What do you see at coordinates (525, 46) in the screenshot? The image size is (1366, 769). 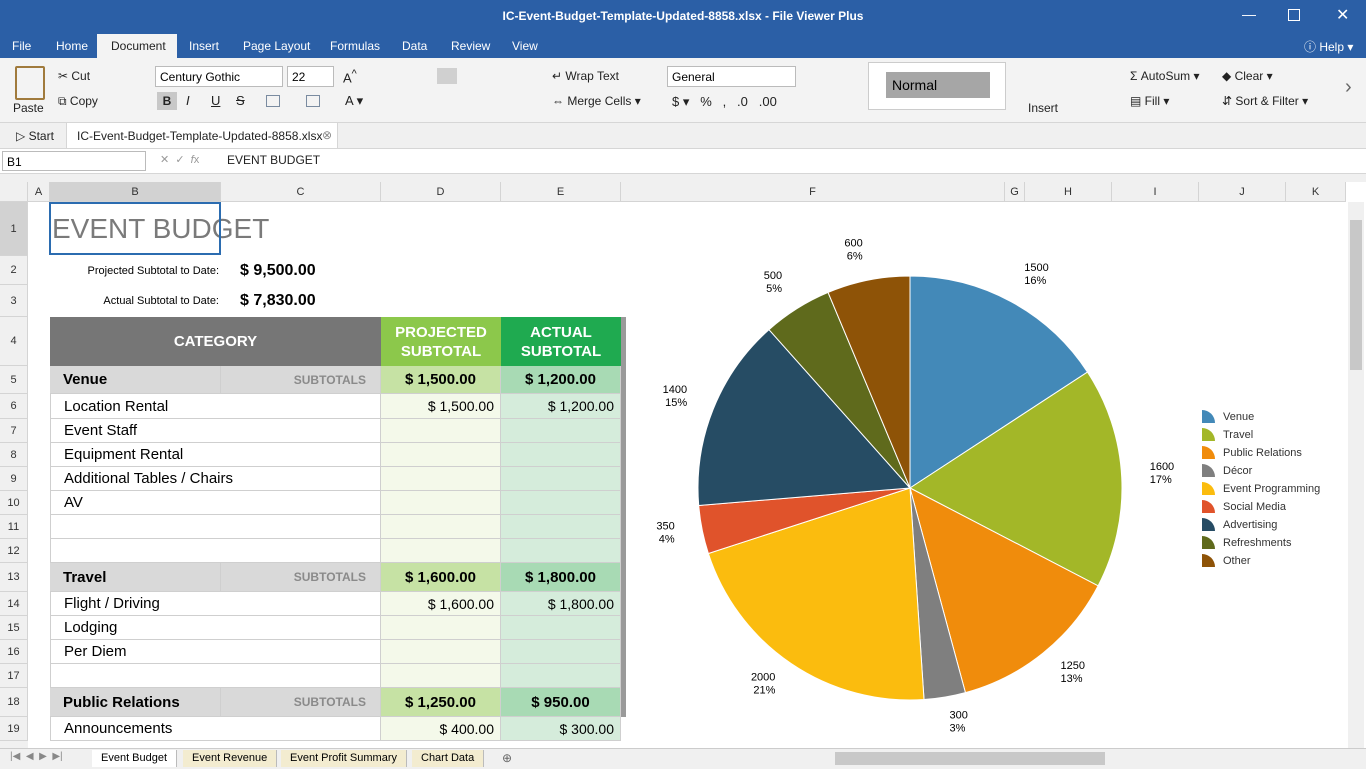 I see `menu-tab: View` at bounding box center [525, 46].